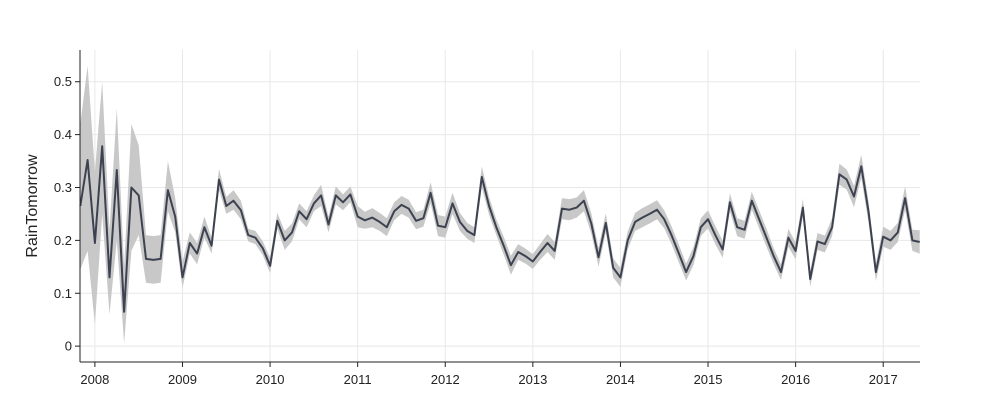 The height and width of the screenshot is (400, 1000). I want to click on x-tick-labels: 2008 2009 2010 2011 2012 2013 2014 2015 2016 2017, so click(489, 374).